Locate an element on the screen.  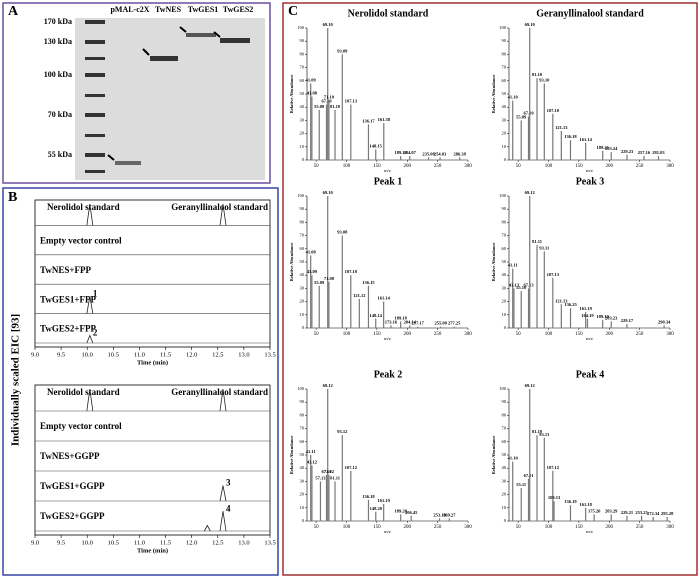
y-tick-label: 70 is located at coordinates (302, 235).